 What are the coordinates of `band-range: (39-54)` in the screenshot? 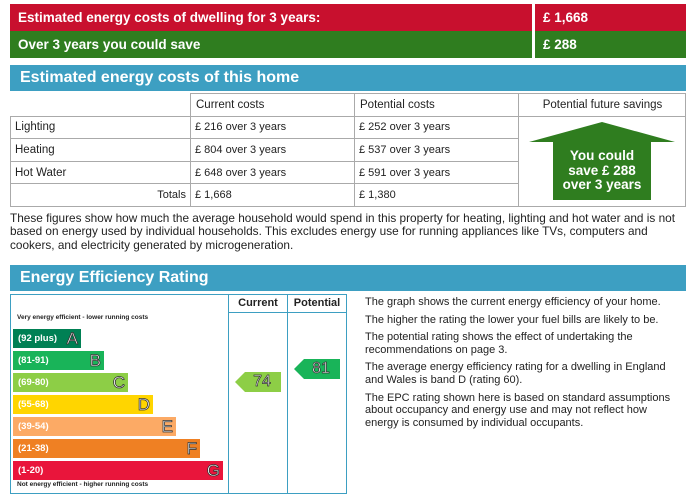 It's located at (33, 426).